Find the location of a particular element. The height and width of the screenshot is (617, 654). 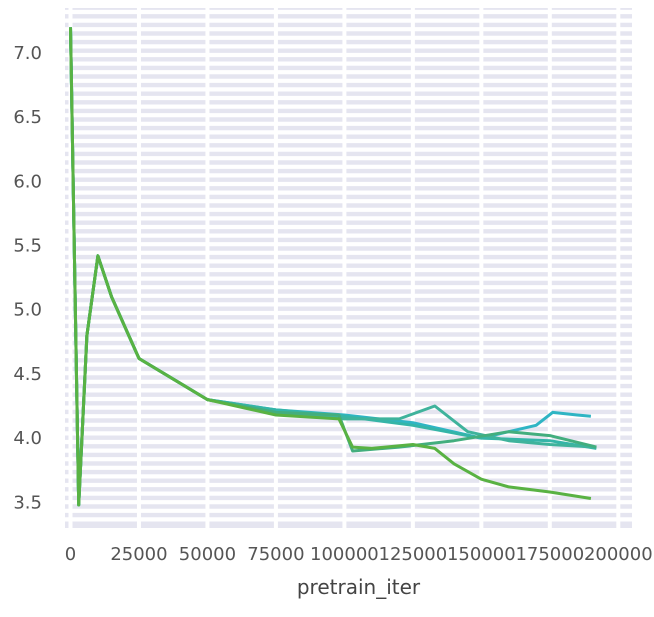

y-tick-label: 5.0 is located at coordinates (27, 310).